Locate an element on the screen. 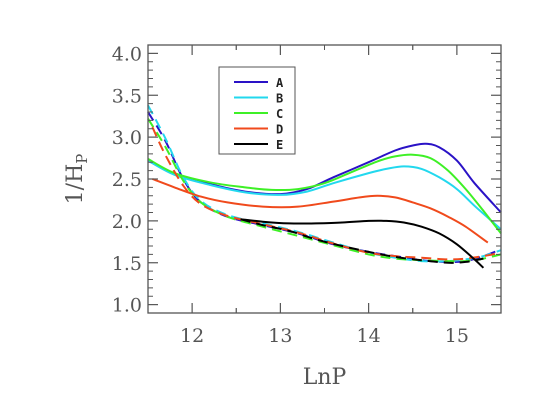  y-axis-label: 1/HP is located at coordinates (77, 179).